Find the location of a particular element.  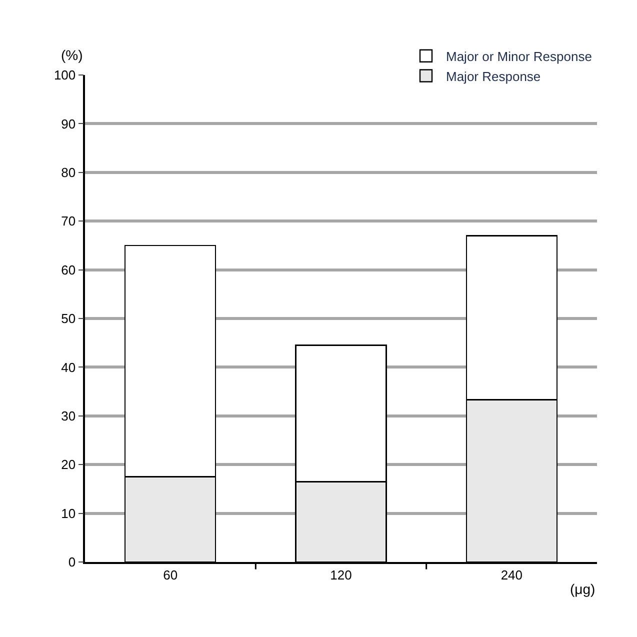

legend-label: Major Response is located at coordinates (493, 76).